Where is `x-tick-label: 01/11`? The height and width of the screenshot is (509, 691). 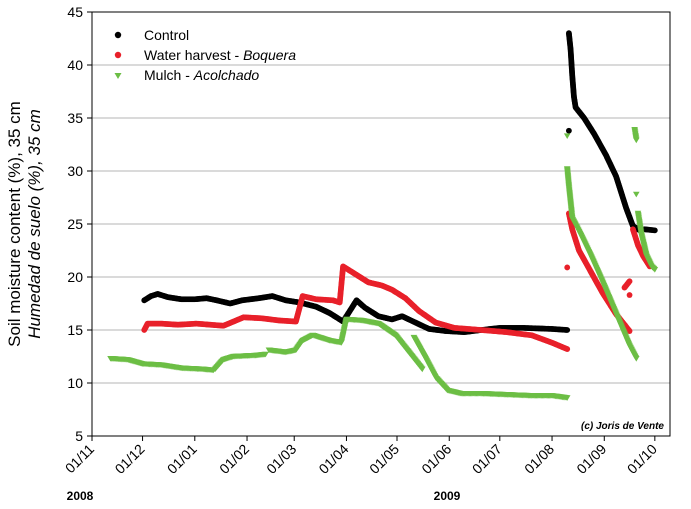
x-tick-label: 01/11 is located at coordinates (80, 459).